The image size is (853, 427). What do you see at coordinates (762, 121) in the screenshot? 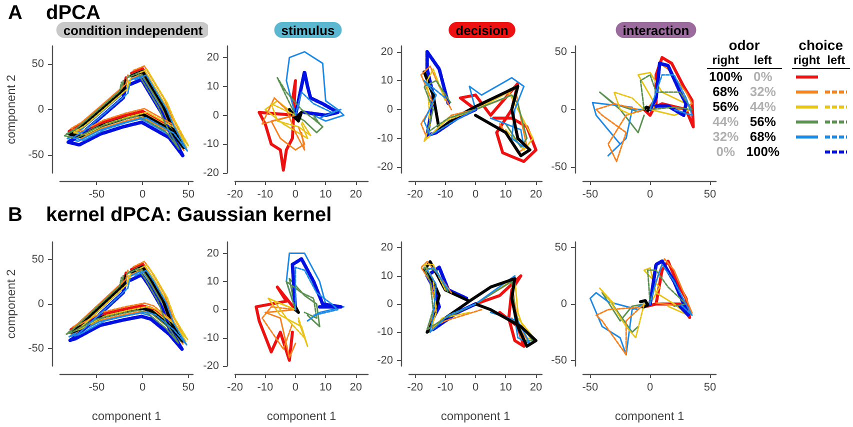
I see `text: 56%` at bounding box center [762, 121].